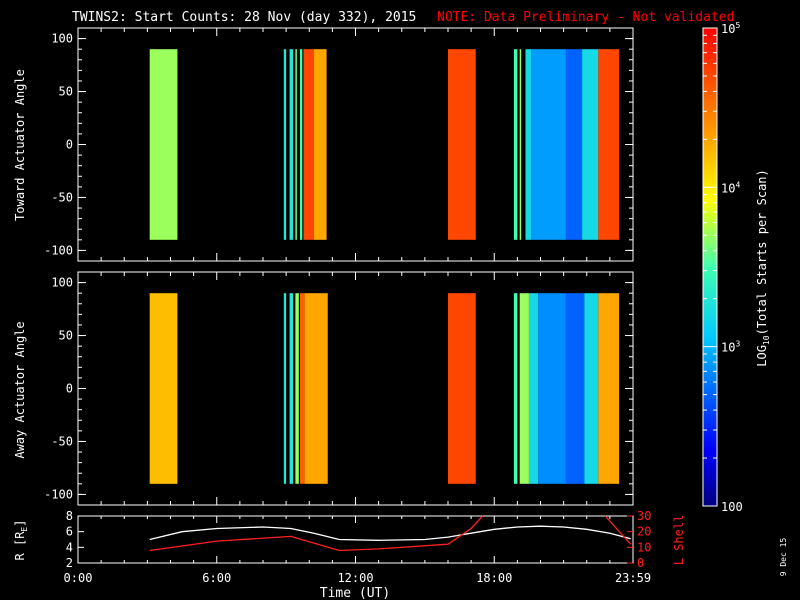 This screenshot has height=600, width=800. What do you see at coordinates (69, 532) in the screenshot?
I see `r-tick-label: 6` at bounding box center [69, 532].